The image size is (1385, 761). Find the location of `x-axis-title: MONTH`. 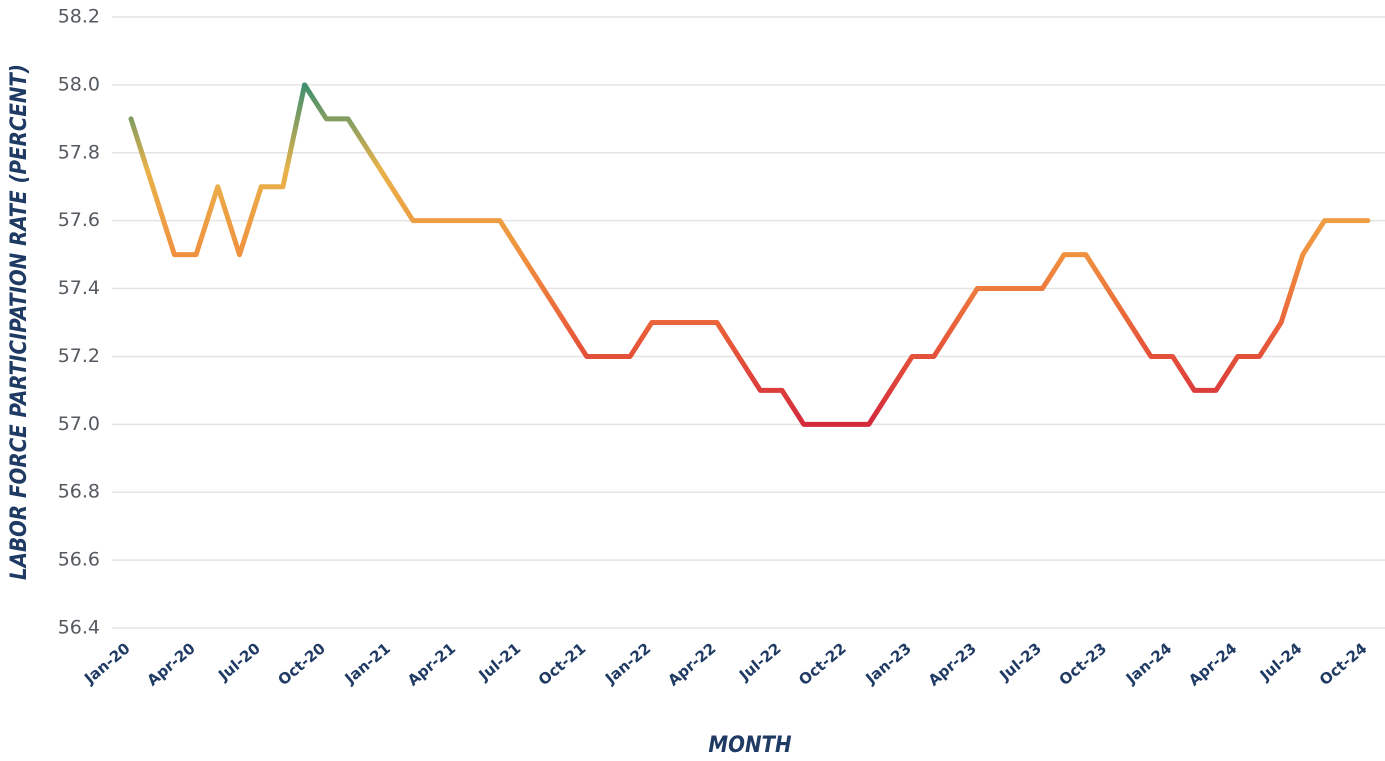

x-axis-title: MONTH is located at coordinates (750, 745).